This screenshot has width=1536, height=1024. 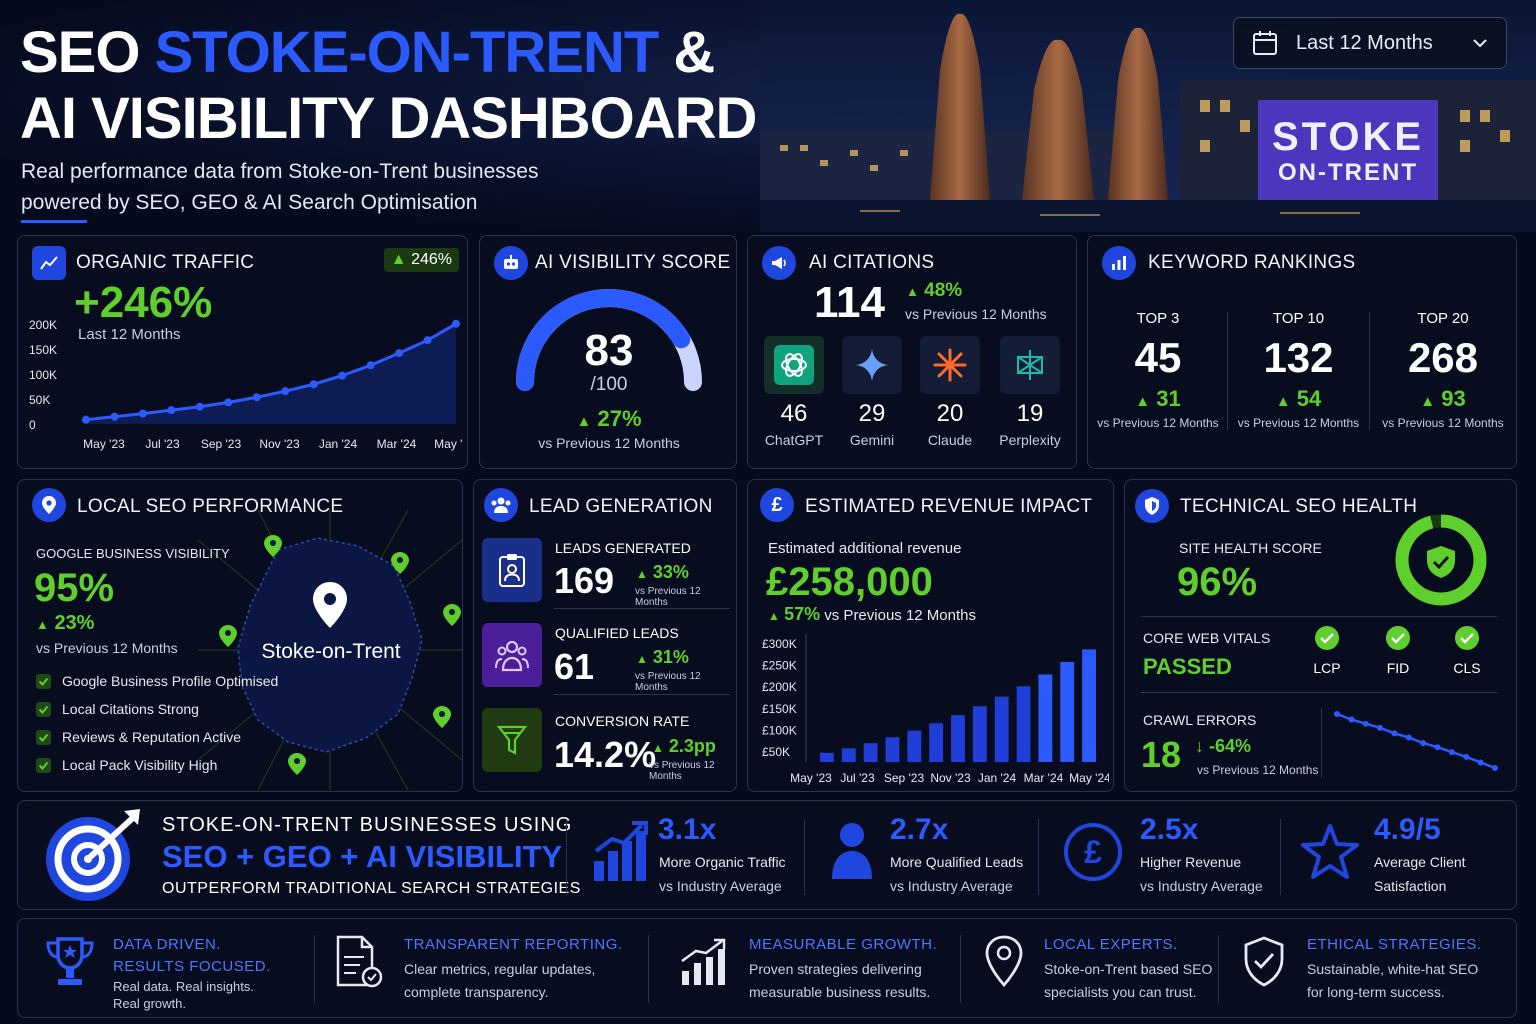 I want to click on banner-line-2: SEO + GEO + AI VISIBILITY, so click(x=362, y=856).